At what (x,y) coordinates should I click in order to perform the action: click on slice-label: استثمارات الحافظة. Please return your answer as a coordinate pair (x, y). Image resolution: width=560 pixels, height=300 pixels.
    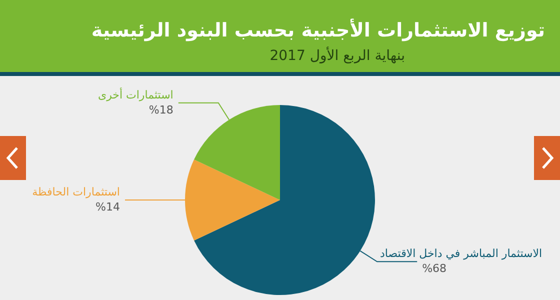
    Looking at the image, I should click on (76, 192).